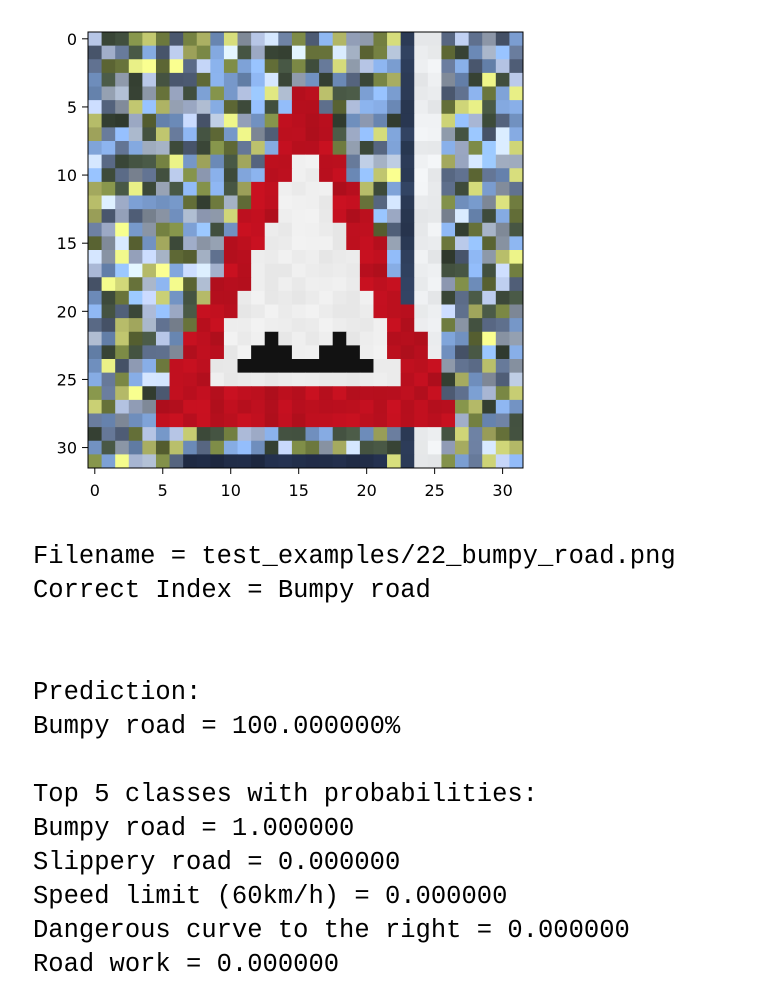 The height and width of the screenshot is (1002, 778). Describe the element at coordinates (299, 490) in the screenshot. I see `x-tick-label: 15` at that location.